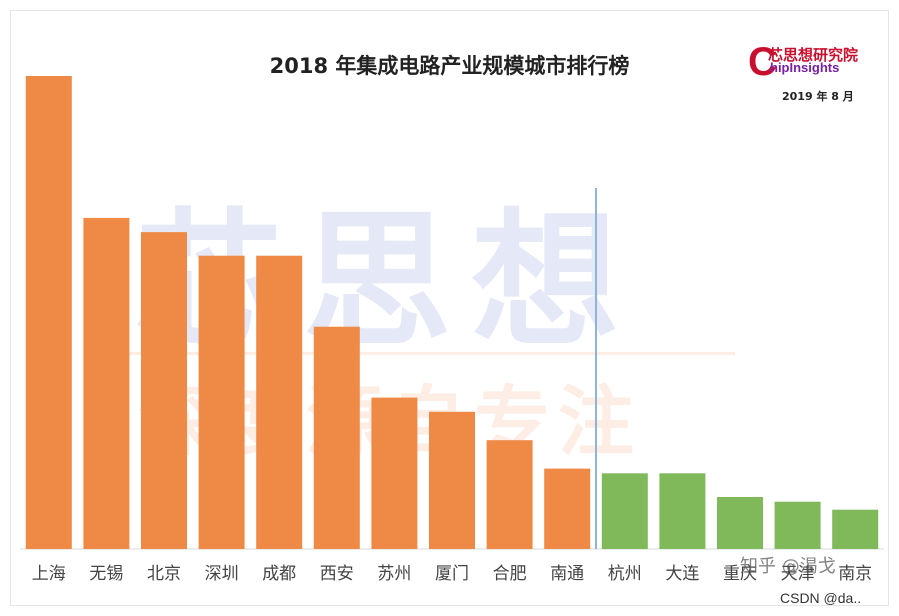 This screenshot has width=899, height=616. Describe the element at coordinates (164, 574) in the screenshot. I see `tick-label-北京: 北京` at that location.